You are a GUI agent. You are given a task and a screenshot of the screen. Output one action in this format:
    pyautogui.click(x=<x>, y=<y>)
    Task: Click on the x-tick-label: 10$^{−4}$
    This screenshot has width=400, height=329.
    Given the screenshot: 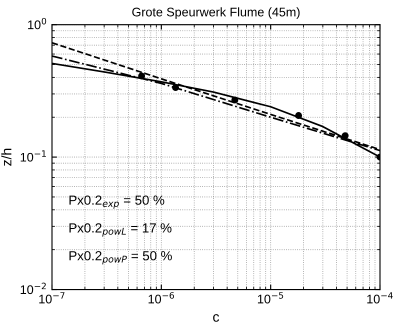 What is the action you would take?
    pyautogui.click(x=380, y=298)
    